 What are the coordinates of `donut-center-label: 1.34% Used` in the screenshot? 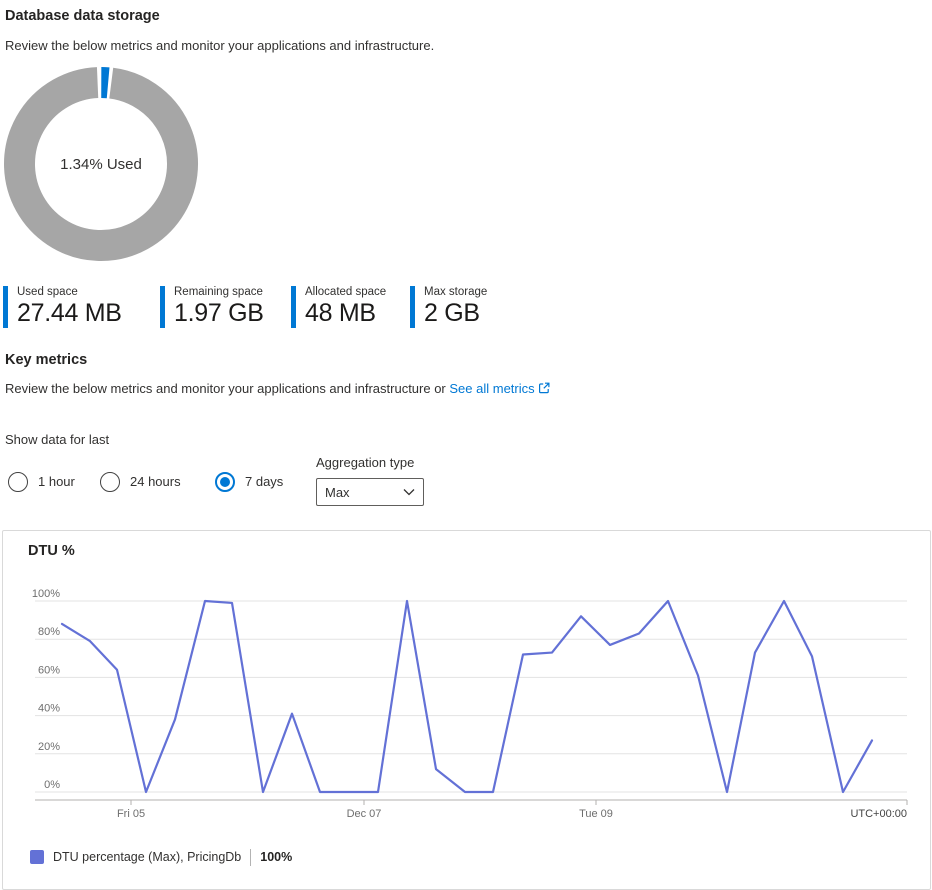 It's located at (101, 164).